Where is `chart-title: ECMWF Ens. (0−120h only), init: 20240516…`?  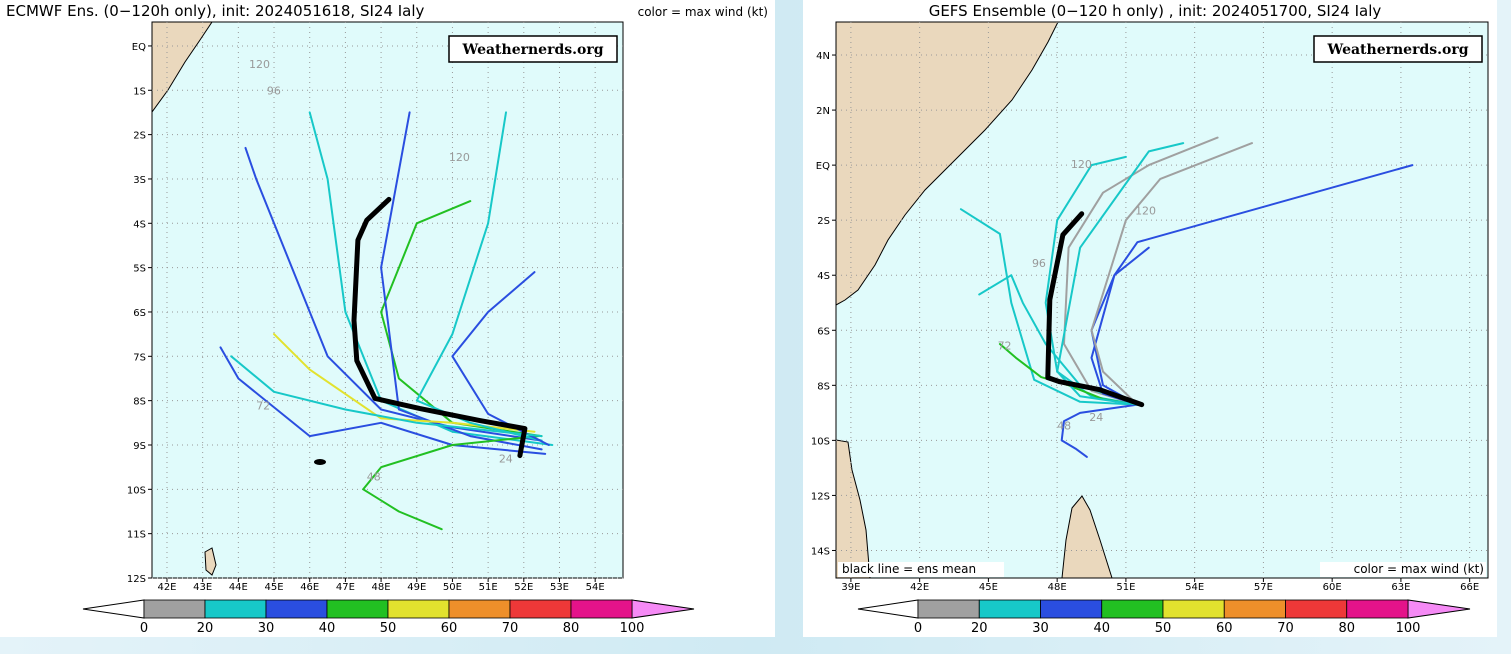 chart-title: ECMWF Ens. (0−120h only), init: 20240516… is located at coordinates (215, 11).